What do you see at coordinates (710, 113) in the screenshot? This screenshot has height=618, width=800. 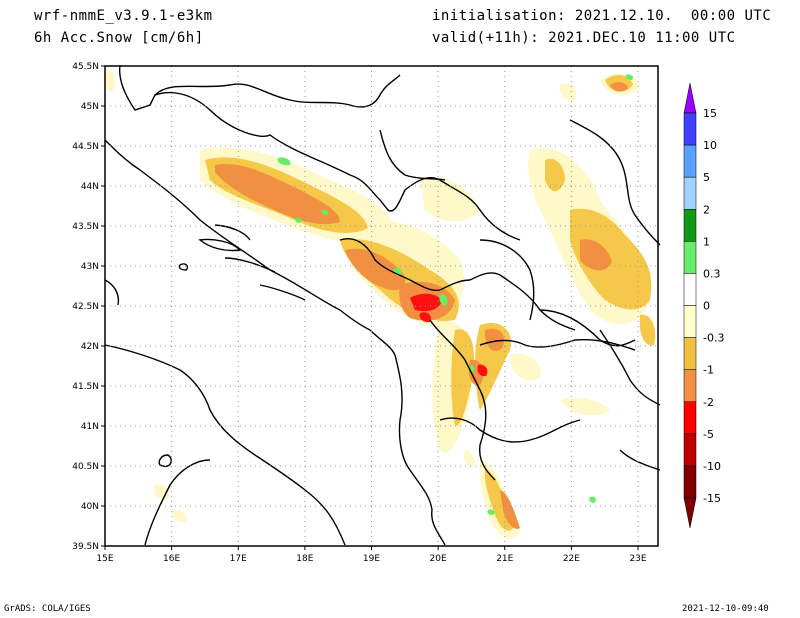 I see `colorbar-label: 15` at bounding box center [710, 113].